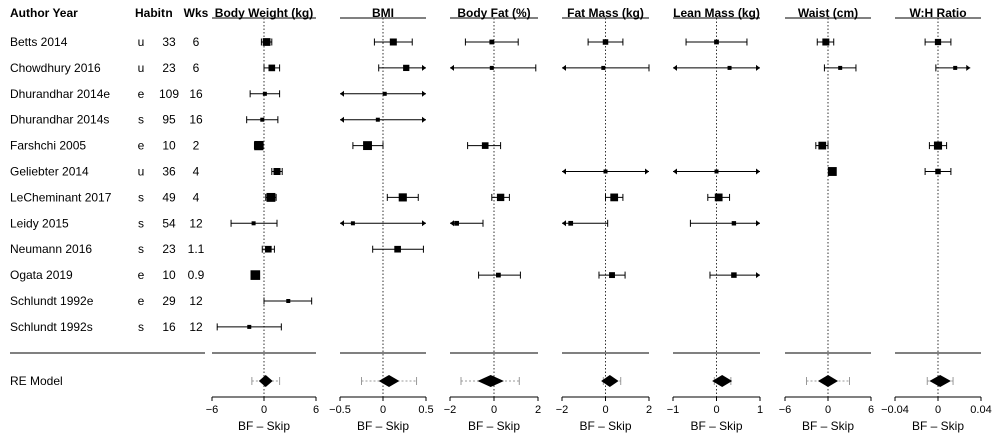 This screenshot has height=437, width=1000. I want to click on study-author: Geliebter 2014, so click(49, 172).